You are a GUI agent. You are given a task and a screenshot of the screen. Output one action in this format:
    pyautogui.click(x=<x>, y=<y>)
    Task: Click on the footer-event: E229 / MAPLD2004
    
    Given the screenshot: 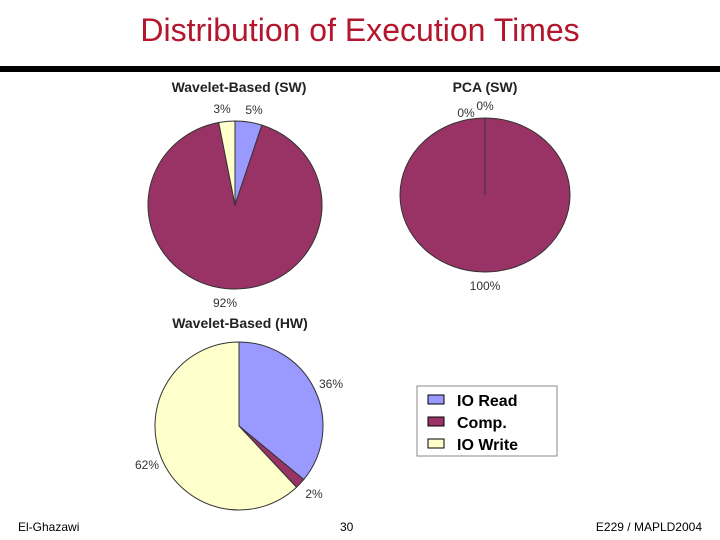 What is the action you would take?
    pyautogui.click(x=648, y=527)
    